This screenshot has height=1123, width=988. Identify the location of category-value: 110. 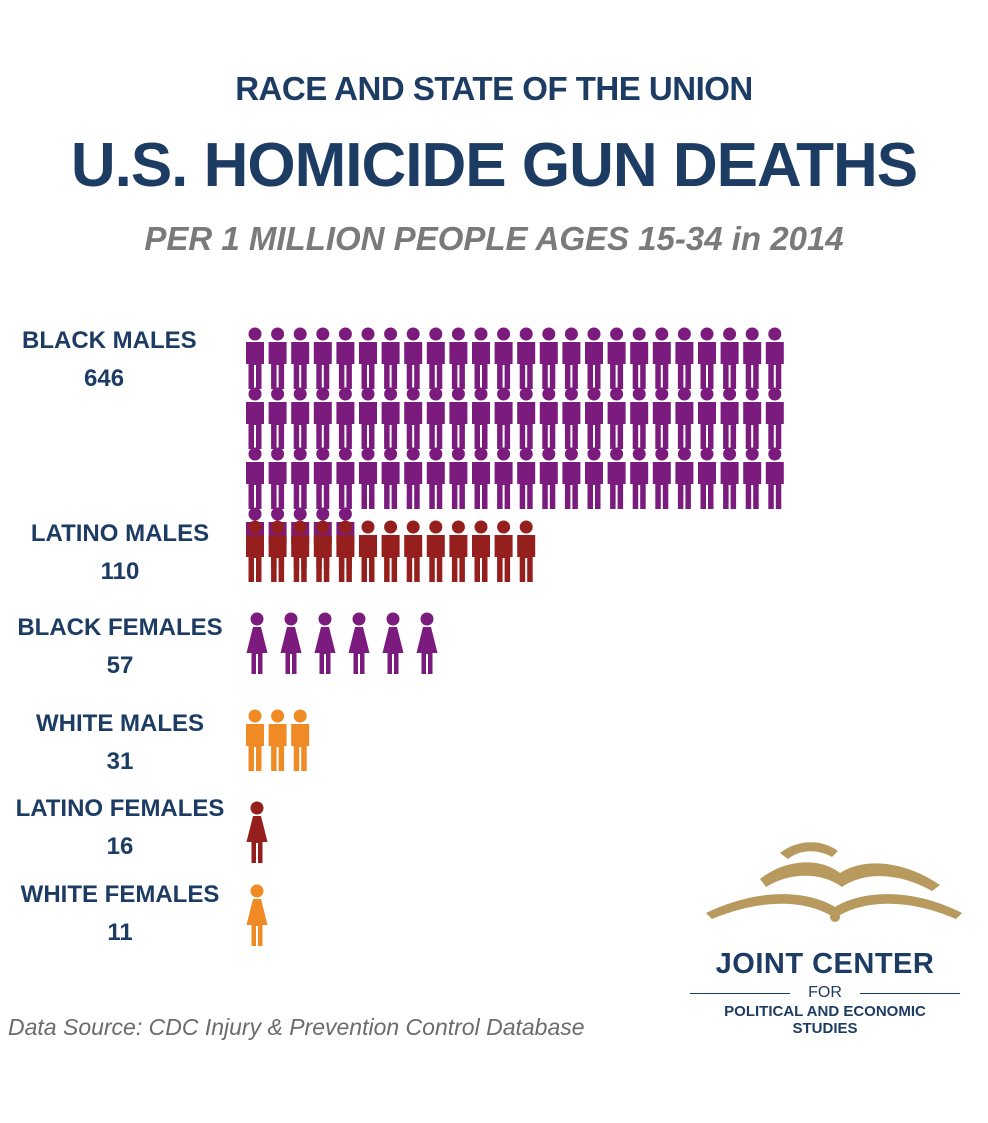
(120, 571).